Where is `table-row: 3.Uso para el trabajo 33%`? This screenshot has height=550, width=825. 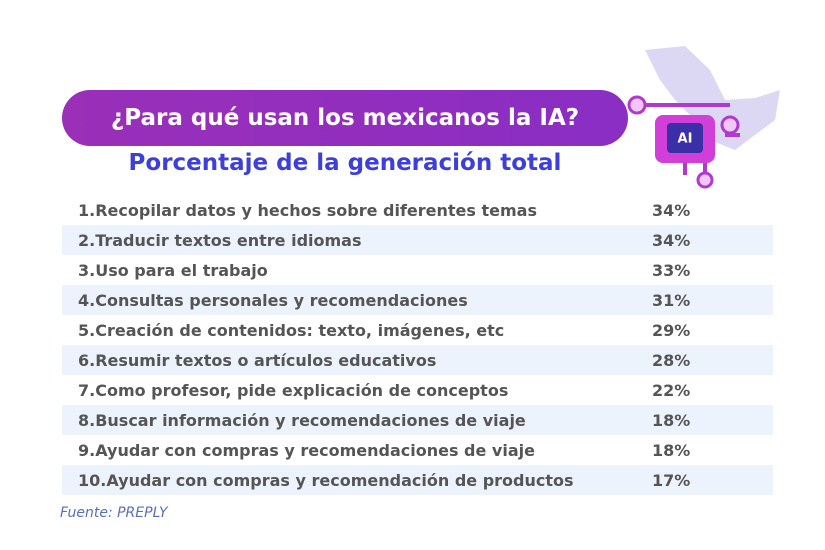 table-row: 3.Uso para el trabajo 33% is located at coordinates (417, 270).